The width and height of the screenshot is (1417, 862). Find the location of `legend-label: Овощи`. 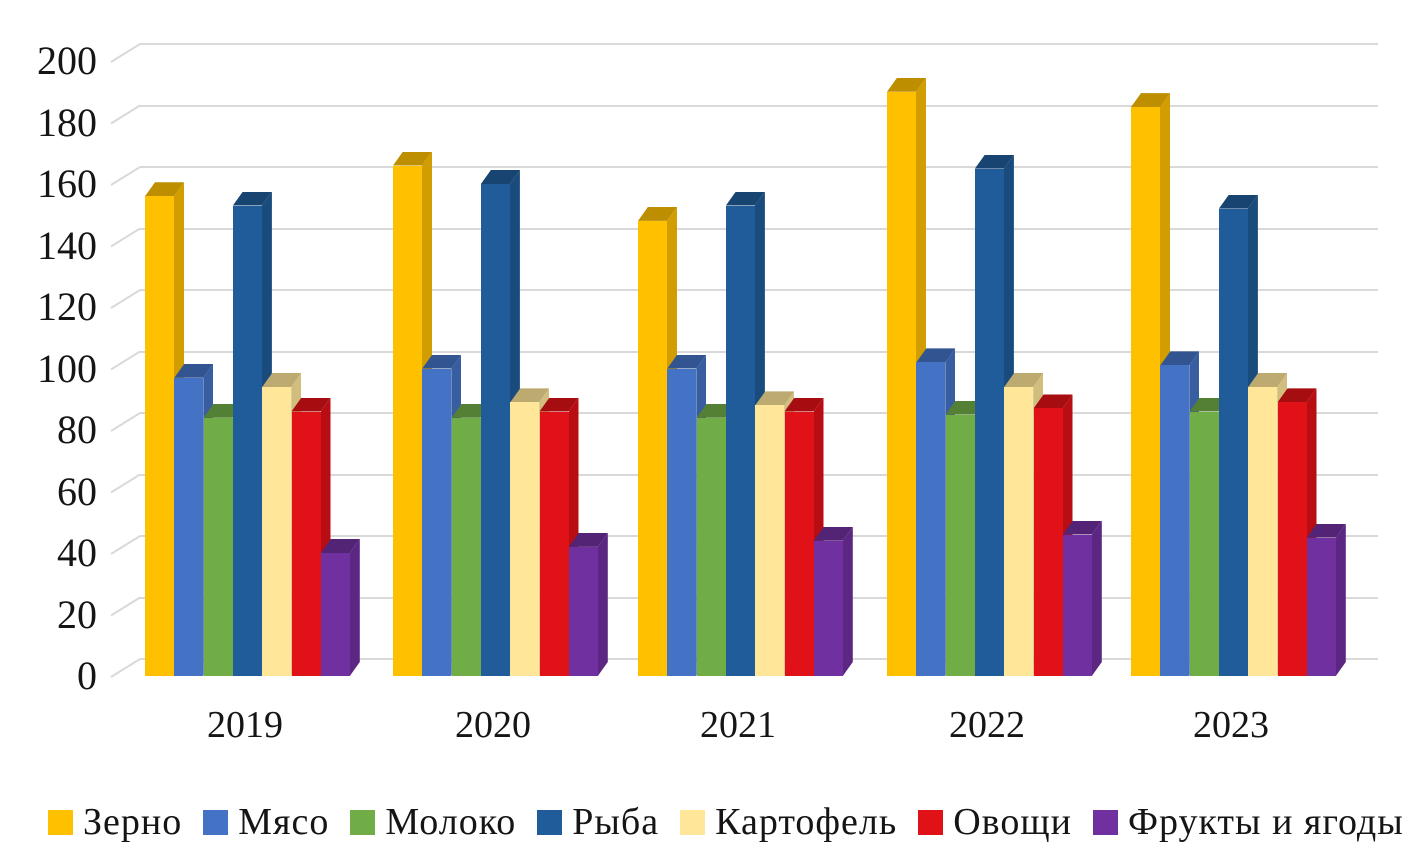

legend-label: Овощи is located at coordinates (1012, 822).